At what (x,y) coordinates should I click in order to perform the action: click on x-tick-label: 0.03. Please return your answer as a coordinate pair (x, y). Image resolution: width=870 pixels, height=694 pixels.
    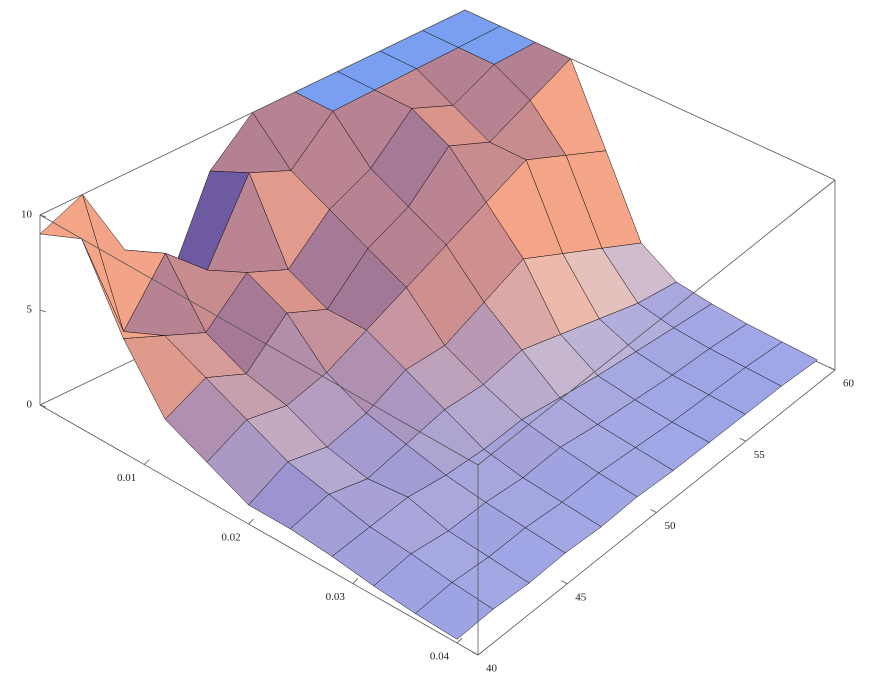
    Looking at the image, I should click on (336, 597).